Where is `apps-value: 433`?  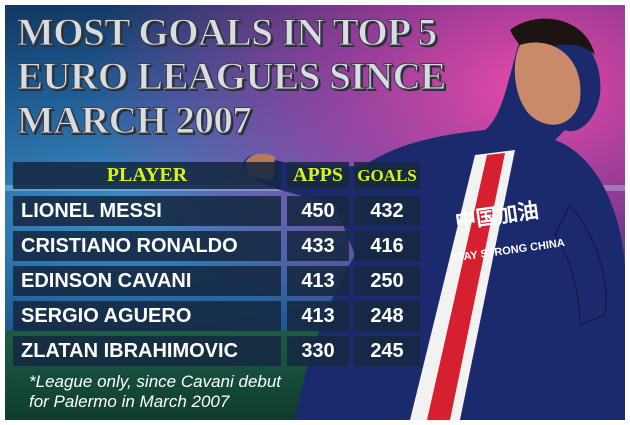
apps-value: 433 is located at coordinates (318, 246).